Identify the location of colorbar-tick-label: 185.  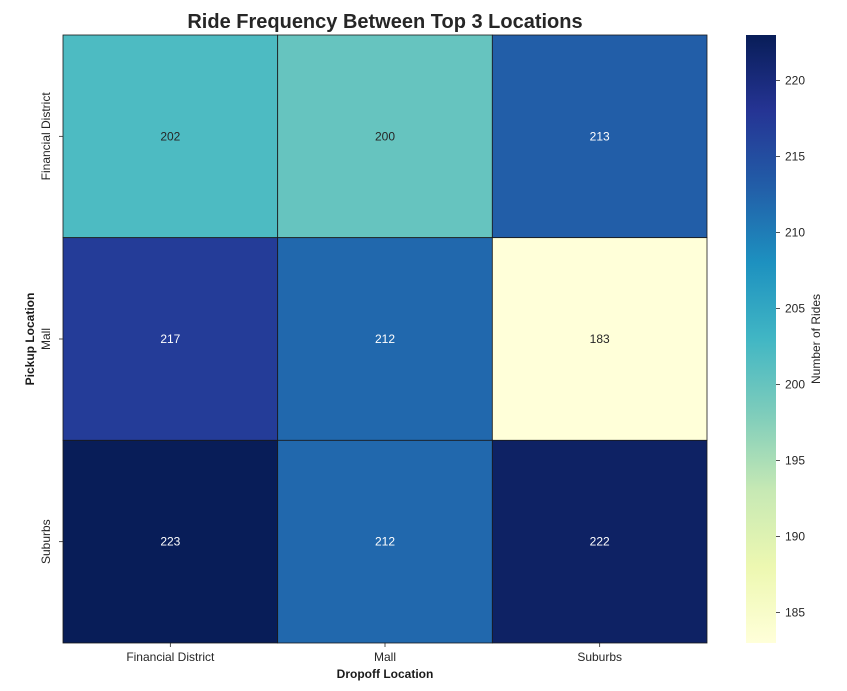
(795, 613).